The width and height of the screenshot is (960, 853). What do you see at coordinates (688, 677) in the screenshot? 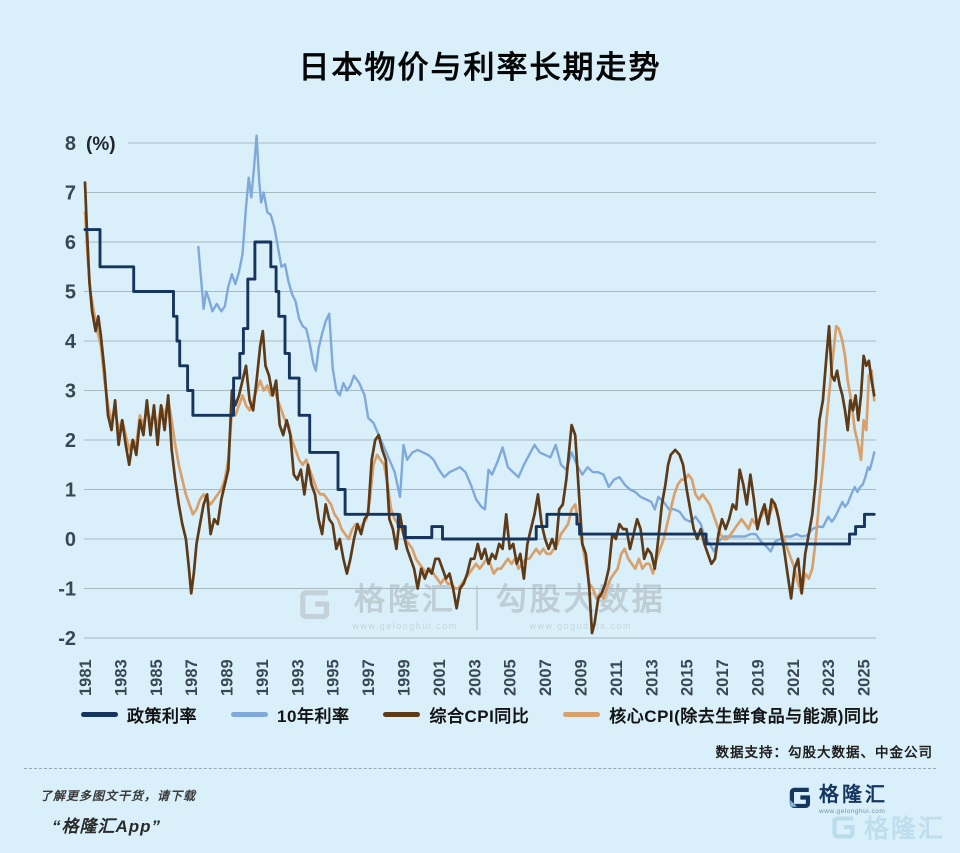
I see `x-tick-label: 2015` at bounding box center [688, 677].